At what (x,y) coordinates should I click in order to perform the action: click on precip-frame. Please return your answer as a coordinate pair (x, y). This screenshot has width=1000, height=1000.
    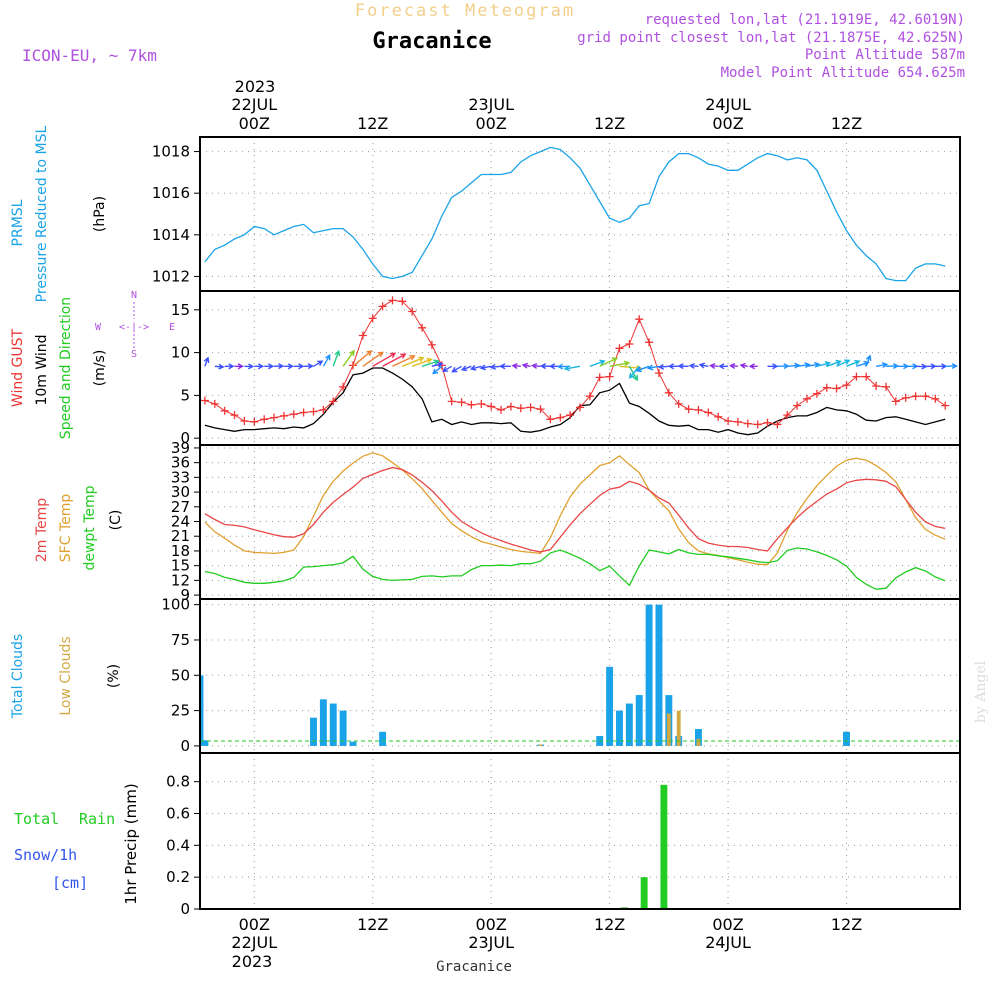
    Looking at the image, I should click on (580, 831).